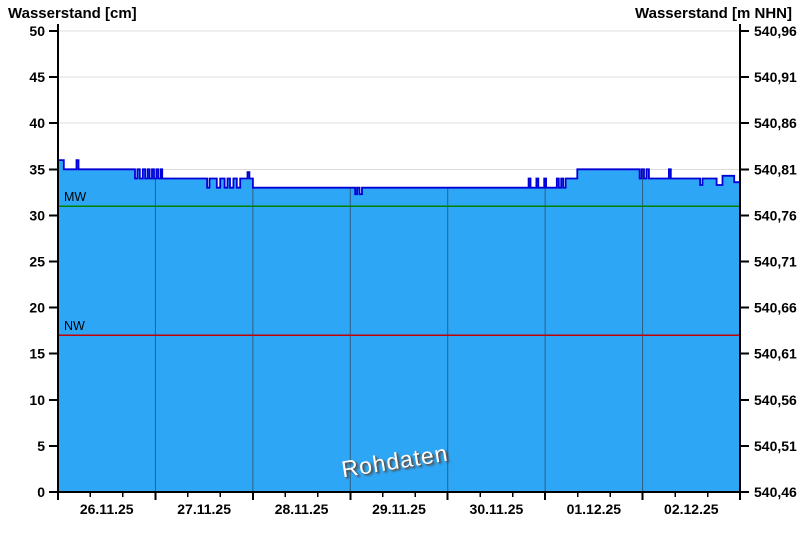 This screenshot has width=800, height=550. What do you see at coordinates (713, 13) in the screenshot?
I see `right-axis-title: Wasserstand [m NHN]` at bounding box center [713, 13].